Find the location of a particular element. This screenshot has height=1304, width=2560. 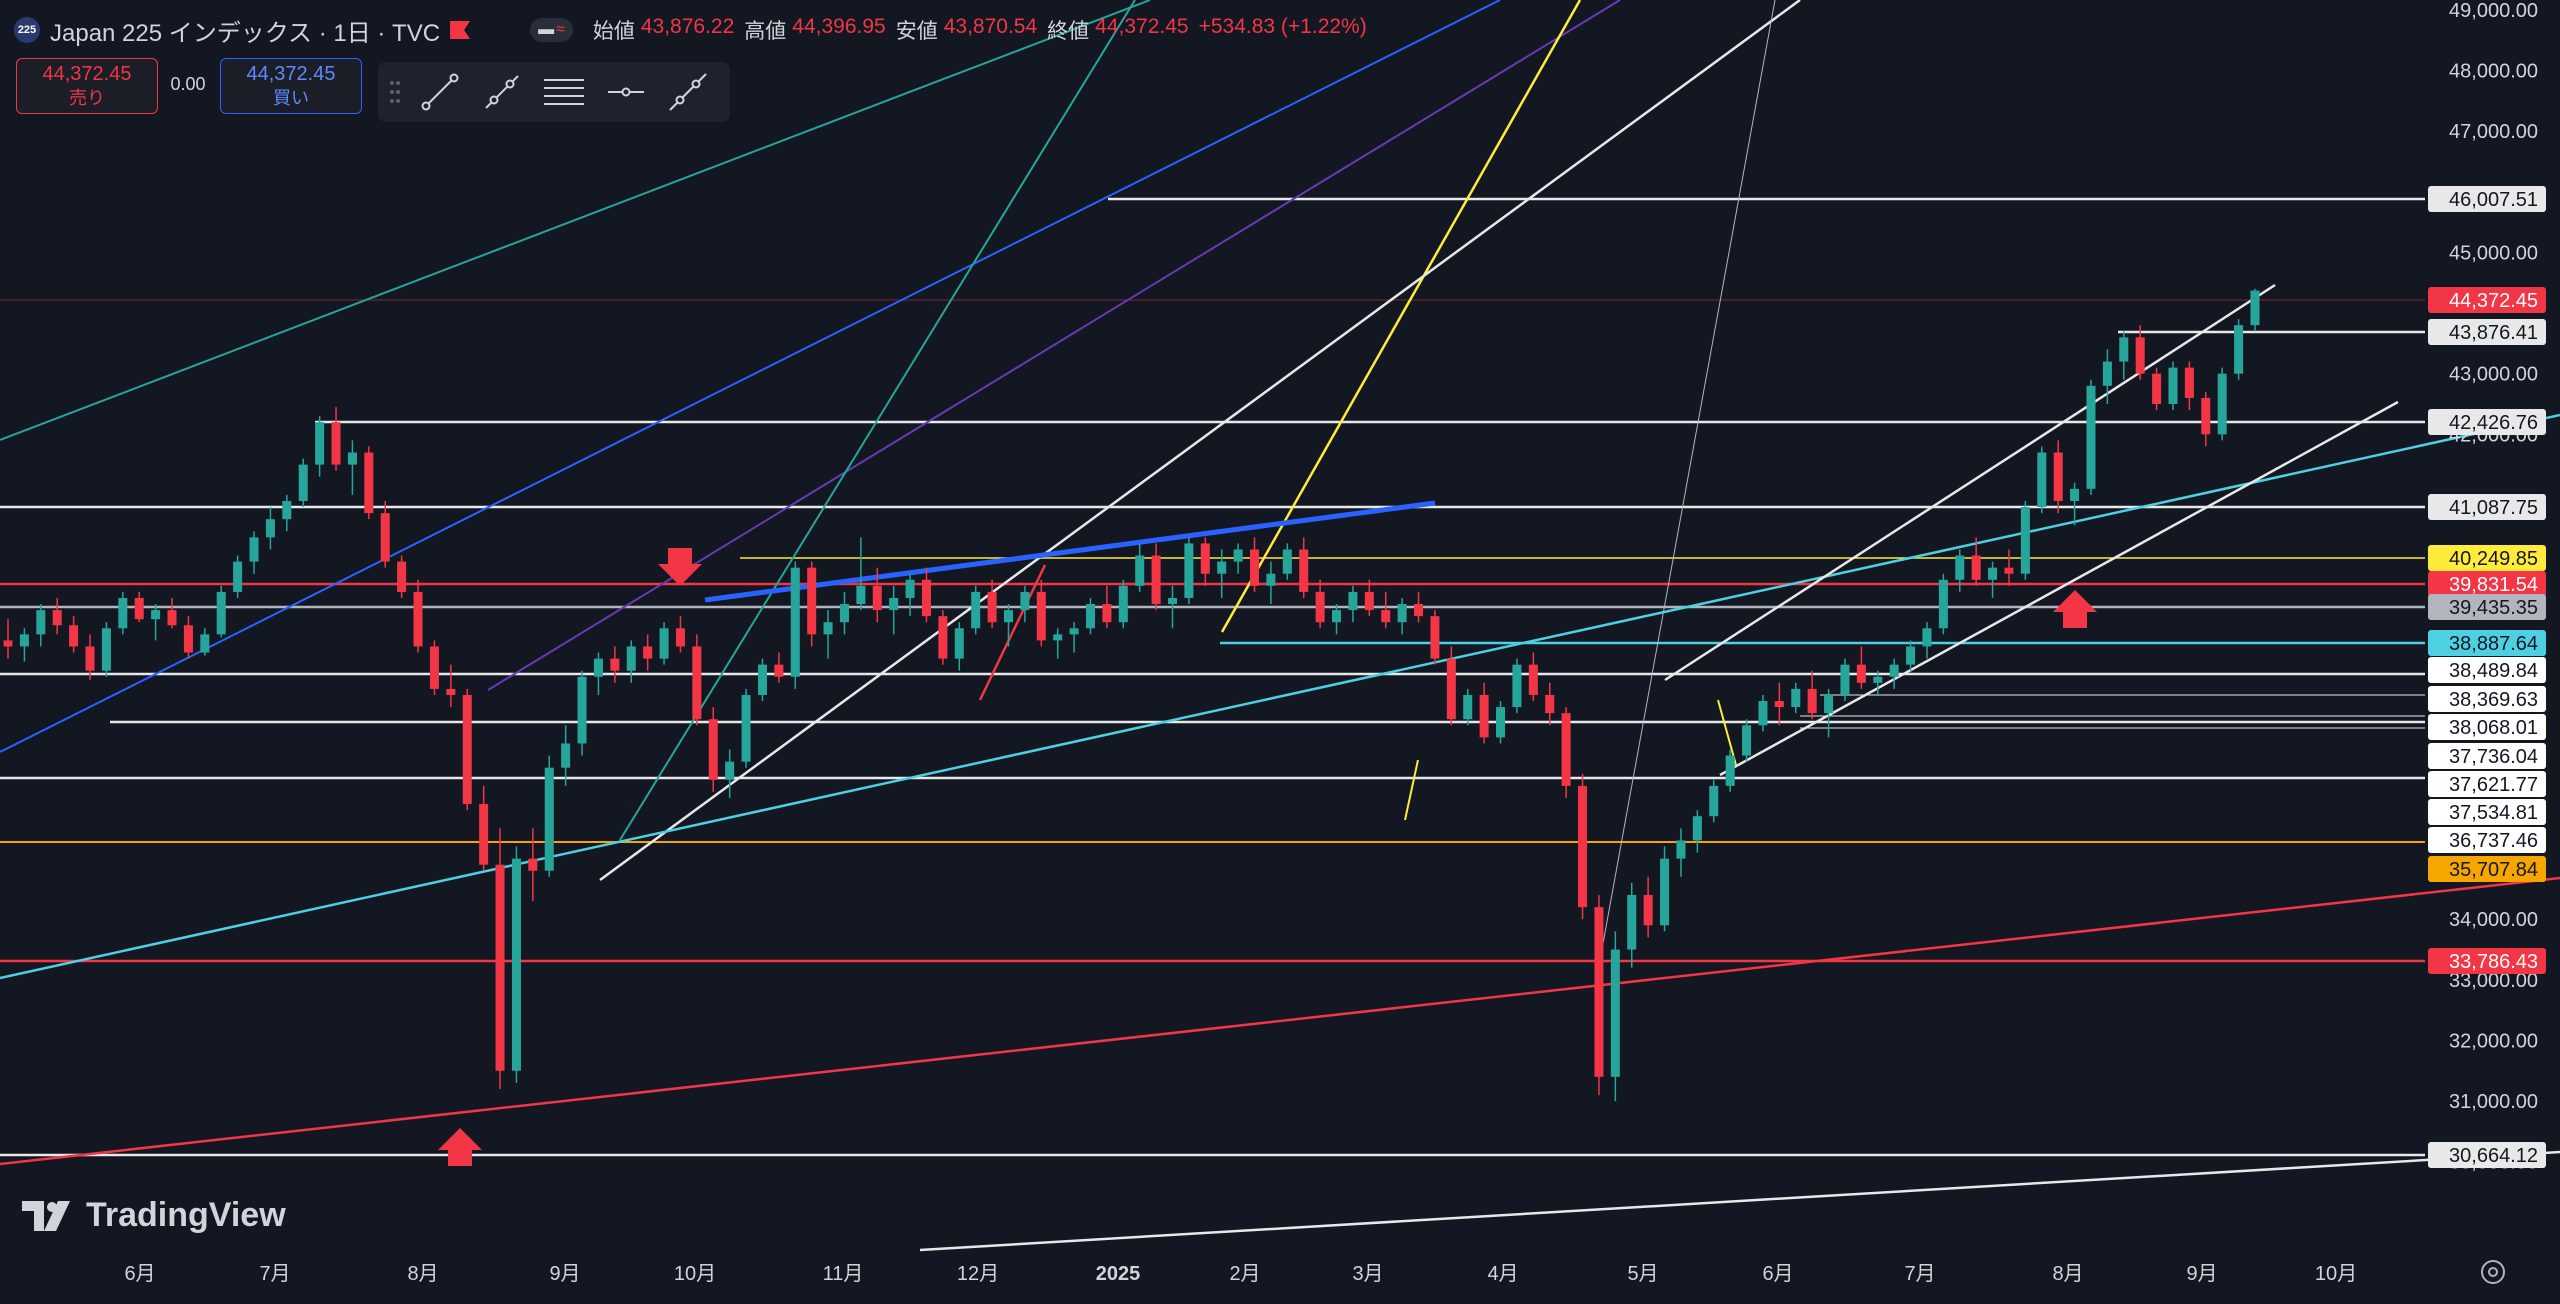

channel-2025-upper is located at coordinates (1970, 482).